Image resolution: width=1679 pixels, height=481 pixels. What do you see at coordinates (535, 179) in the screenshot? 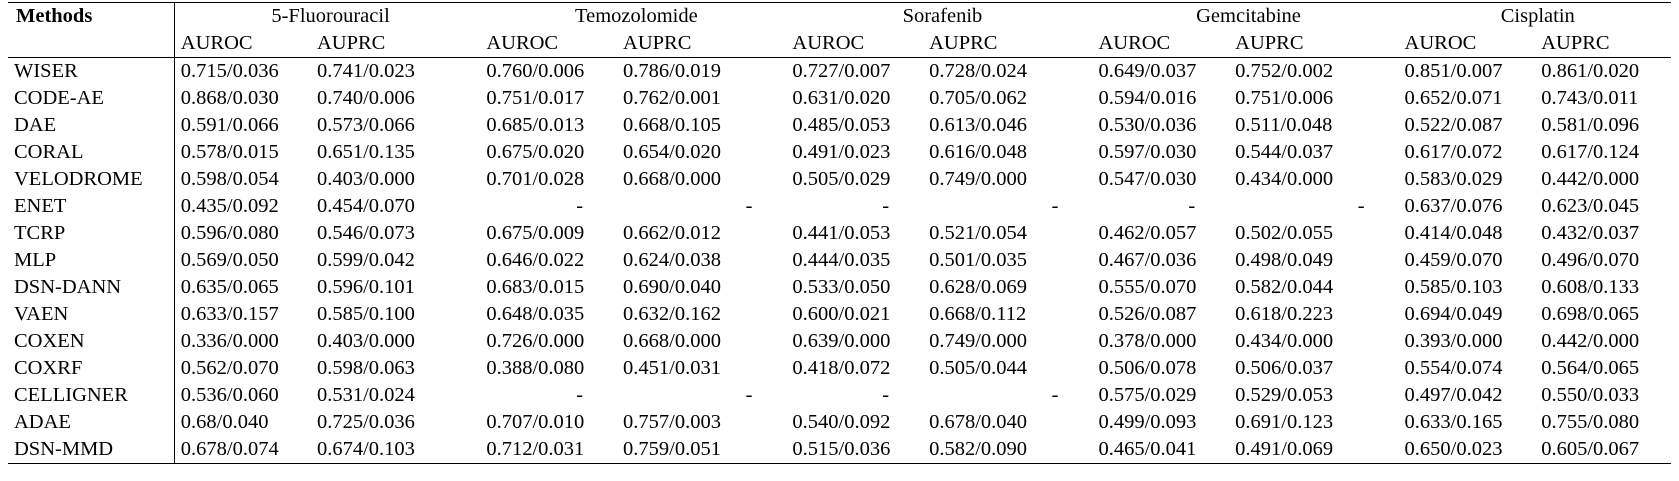
I see `table-cell: 0.701/0.028` at bounding box center [535, 179].